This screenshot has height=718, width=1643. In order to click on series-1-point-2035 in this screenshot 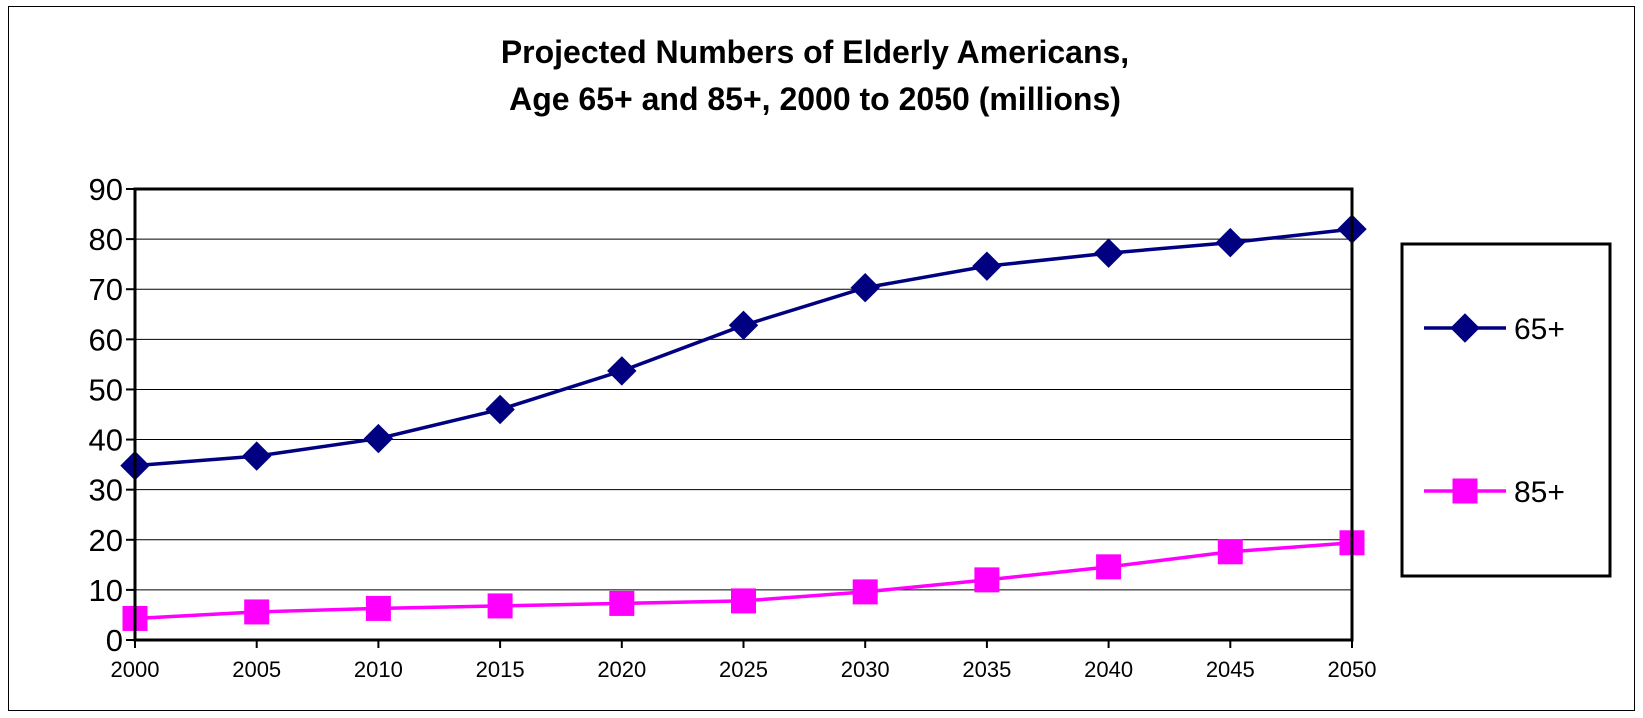, I will do `click(987, 580)`.